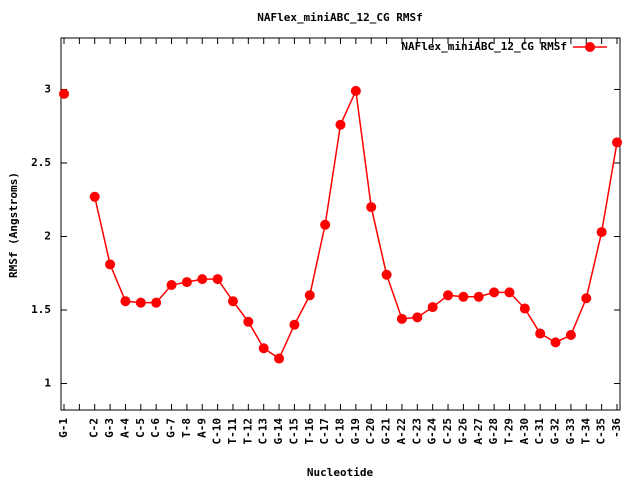 This screenshot has height=480, width=640. Describe the element at coordinates (47, 235) in the screenshot. I see `y-tick-label: 2` at that location.